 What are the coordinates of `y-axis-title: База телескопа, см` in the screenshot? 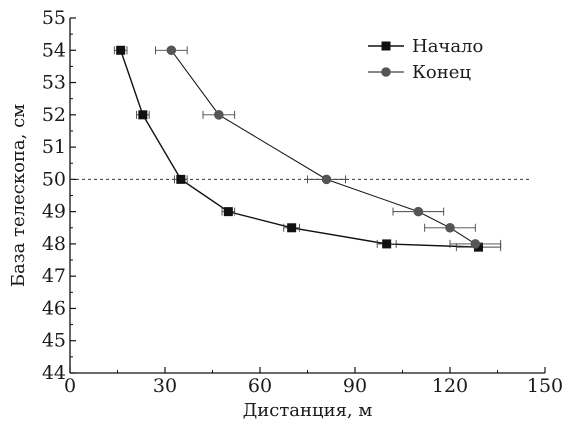 It's located at (18, 195).